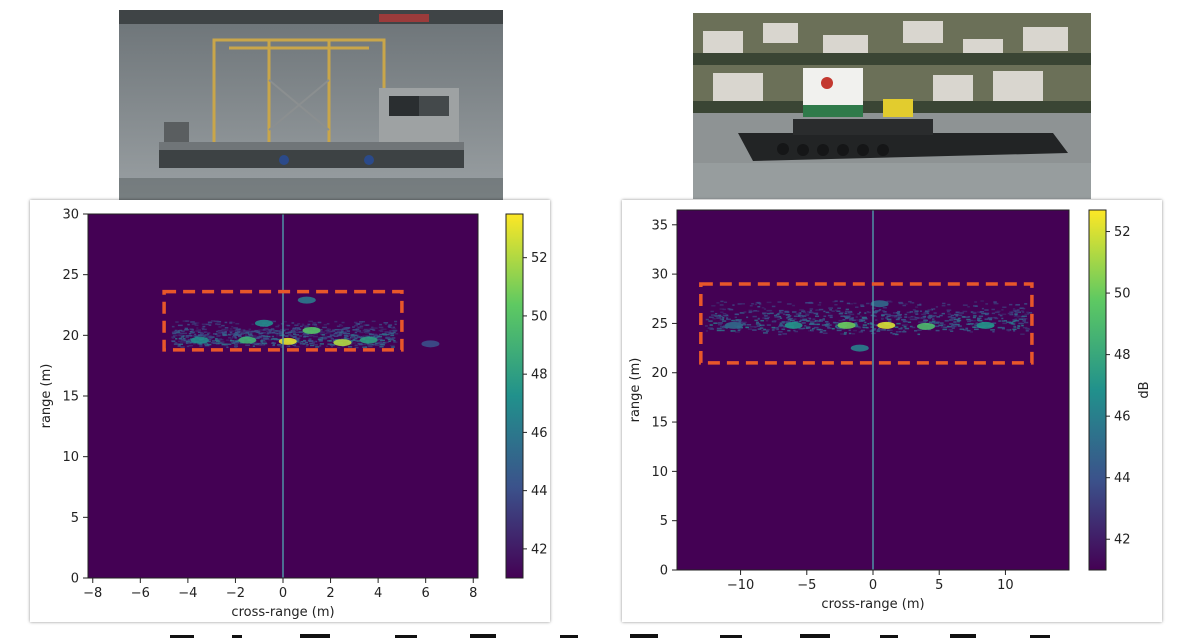 The height and width of the screenshot is (638, 1200). What do you see at coordinates (1097, 390) in the screenshot?
I see `colorbar` at bounding box center [1097, 390].